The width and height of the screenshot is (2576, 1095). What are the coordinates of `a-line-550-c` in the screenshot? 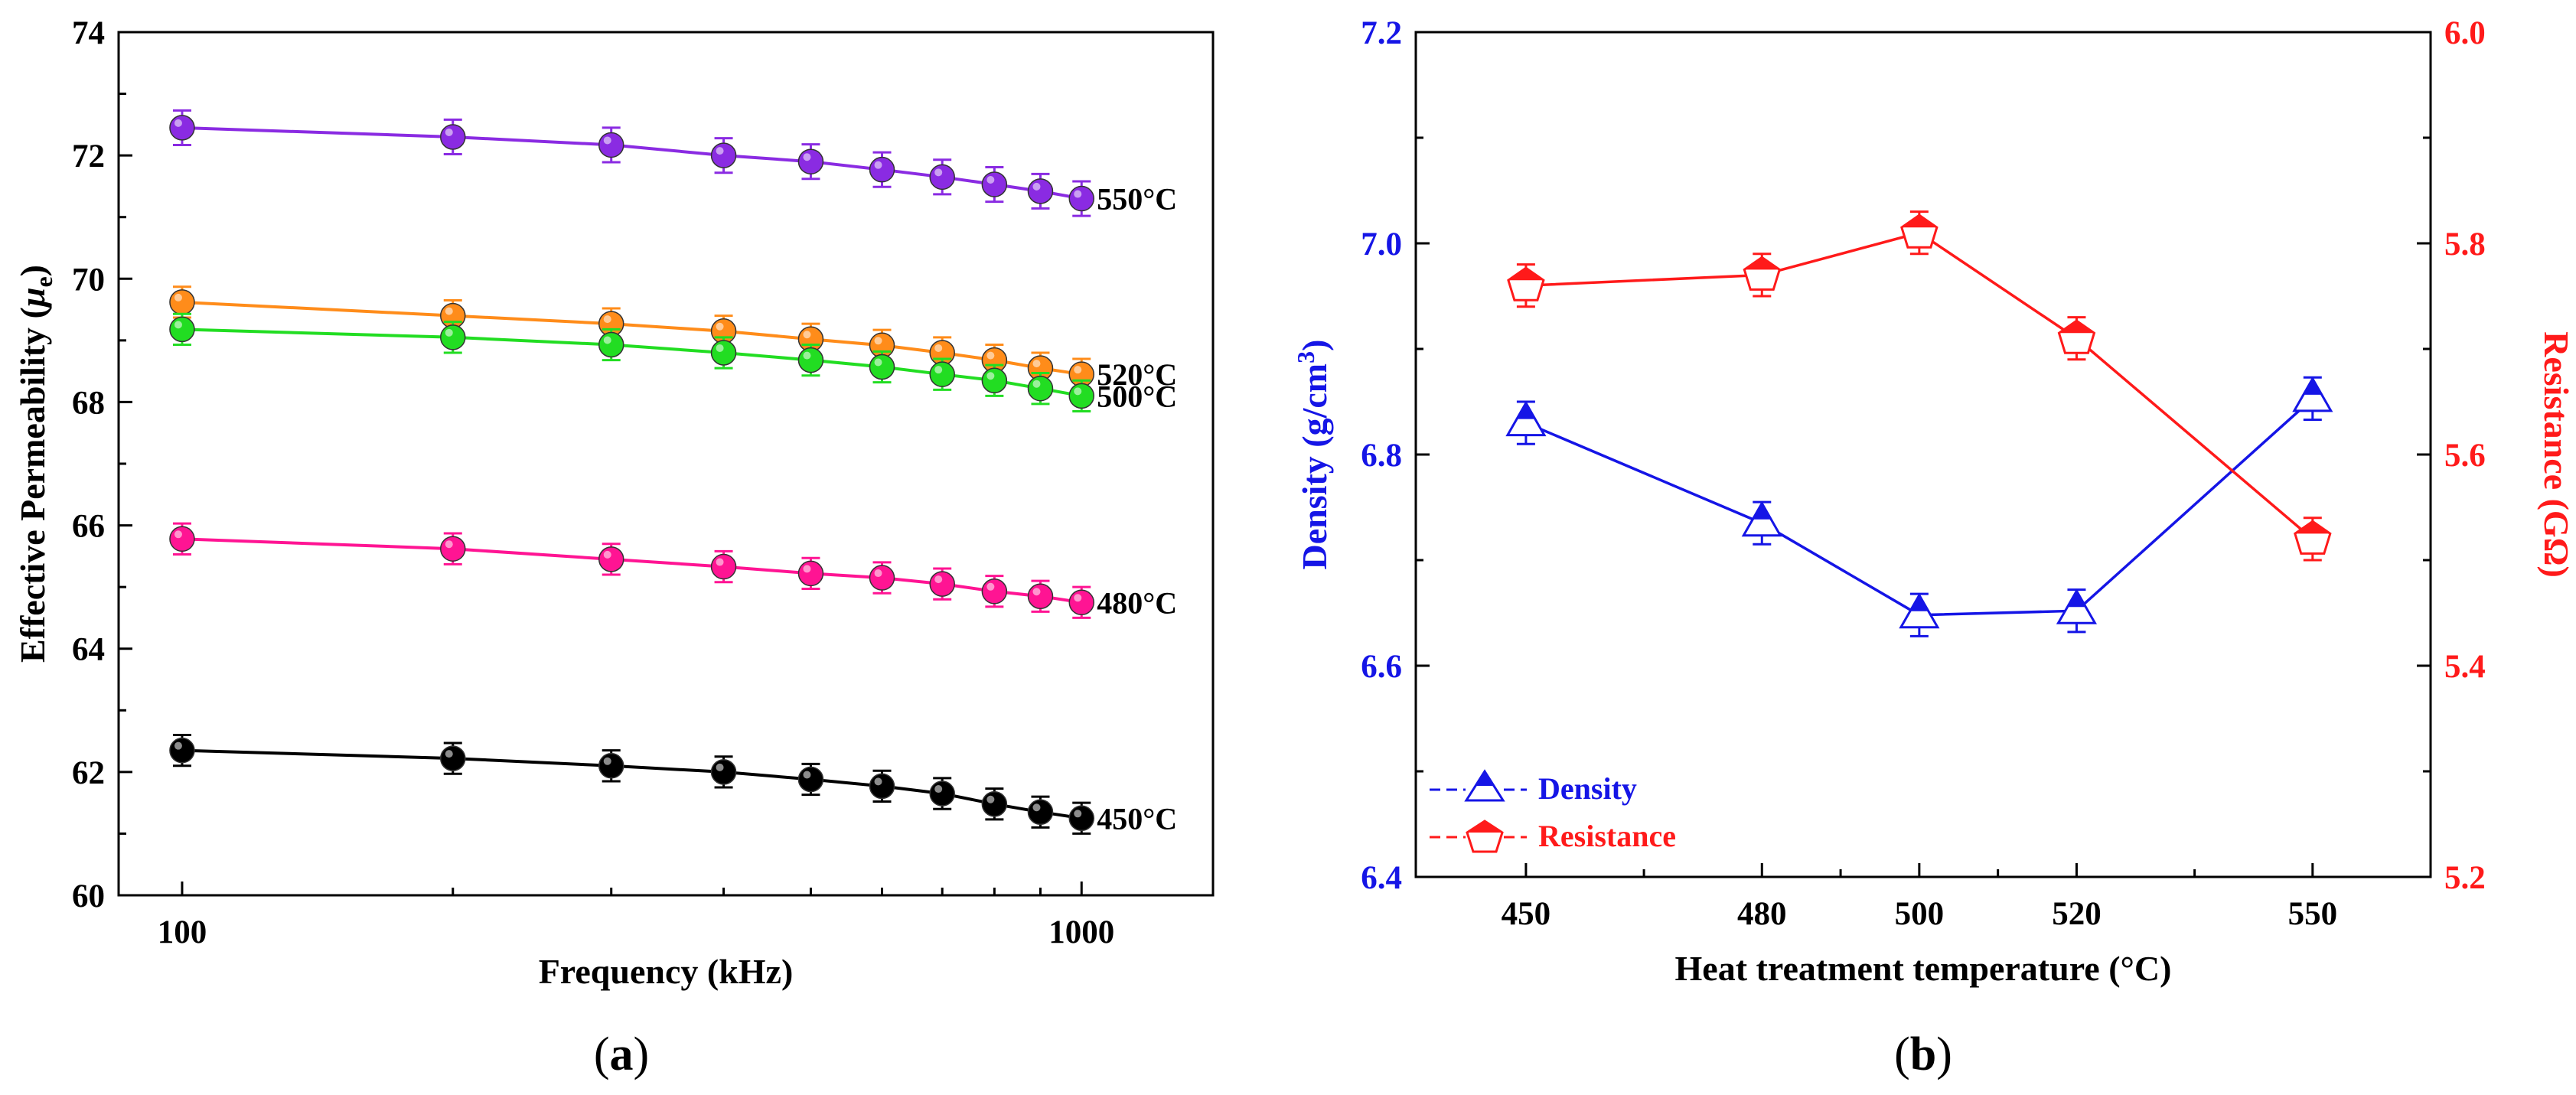 It's located at (631, 162).